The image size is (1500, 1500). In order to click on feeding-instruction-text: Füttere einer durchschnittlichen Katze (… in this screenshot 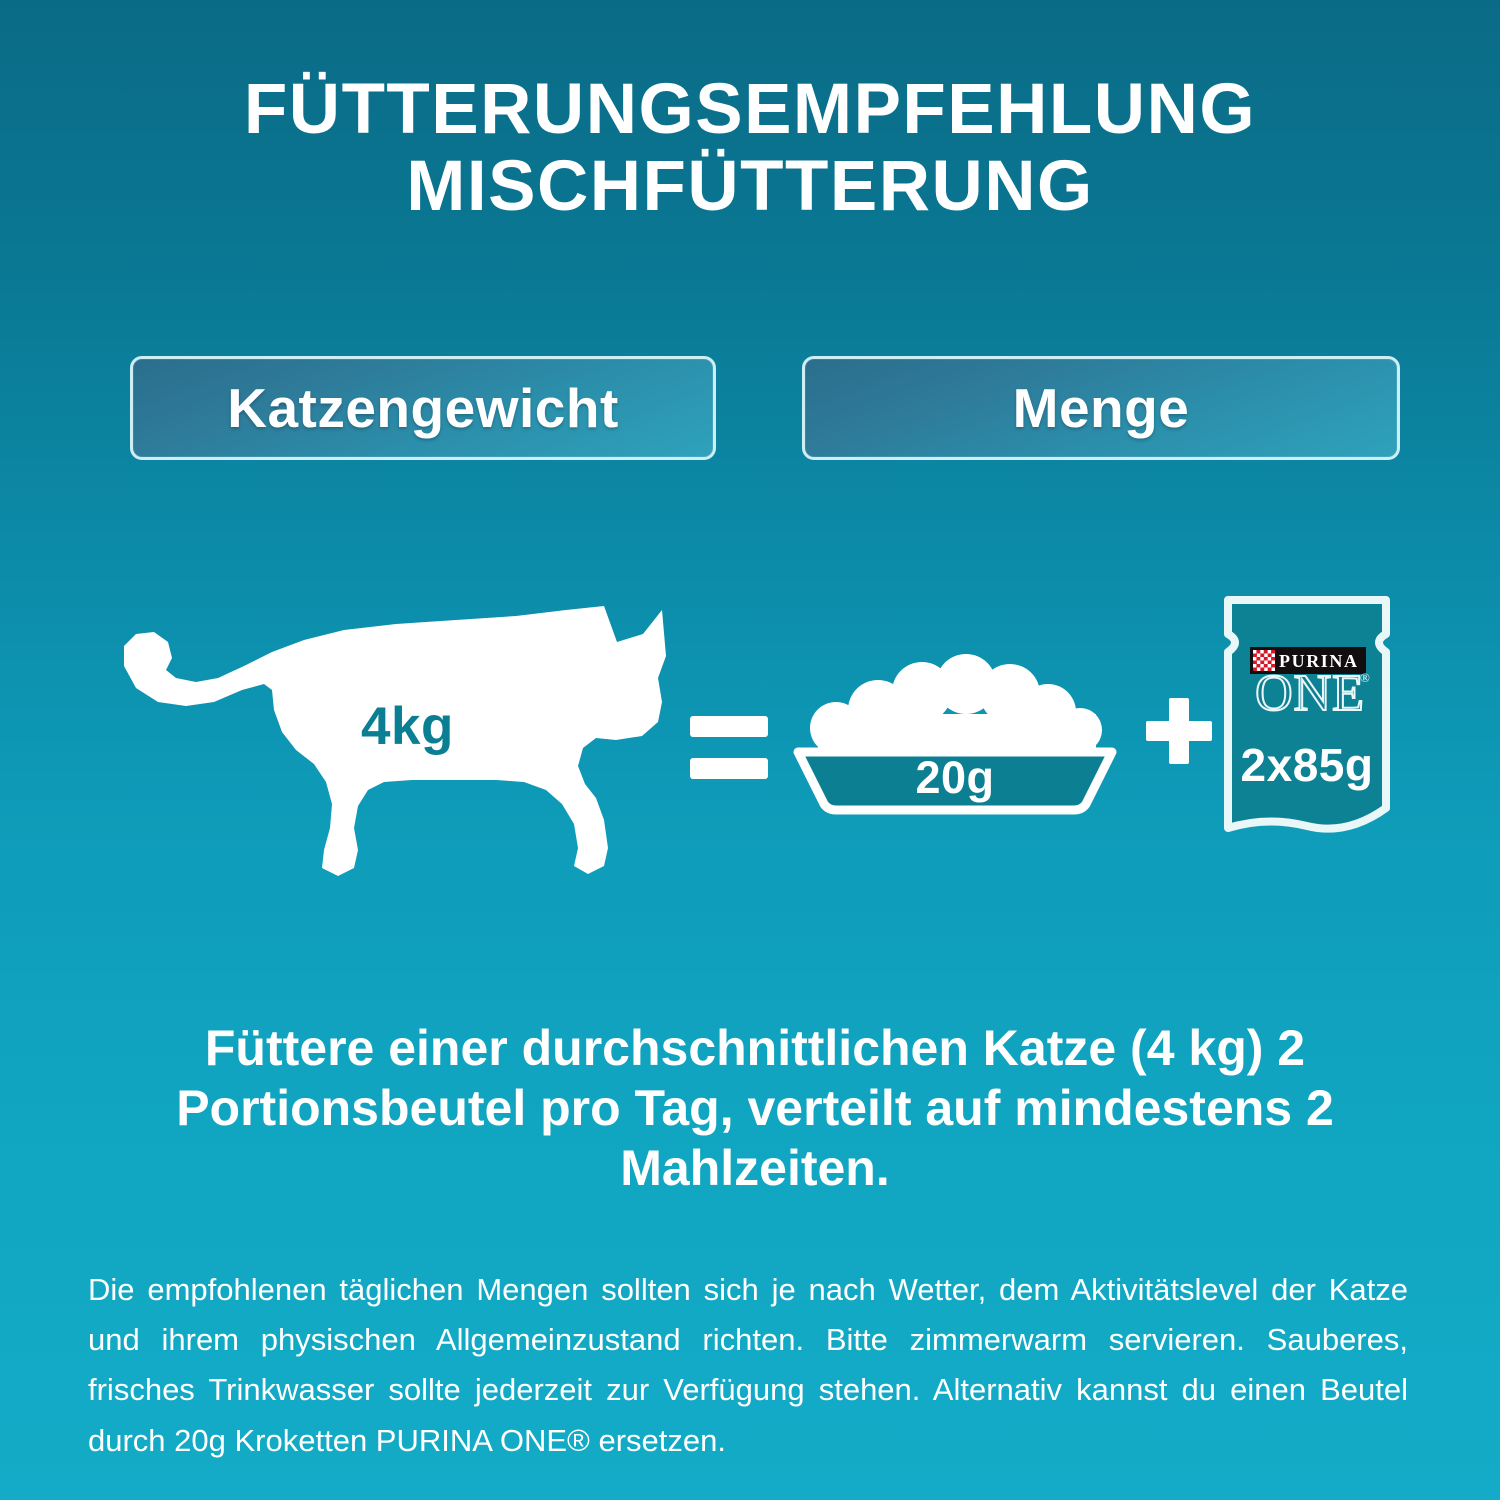, I will do `click(755, 1108)`.